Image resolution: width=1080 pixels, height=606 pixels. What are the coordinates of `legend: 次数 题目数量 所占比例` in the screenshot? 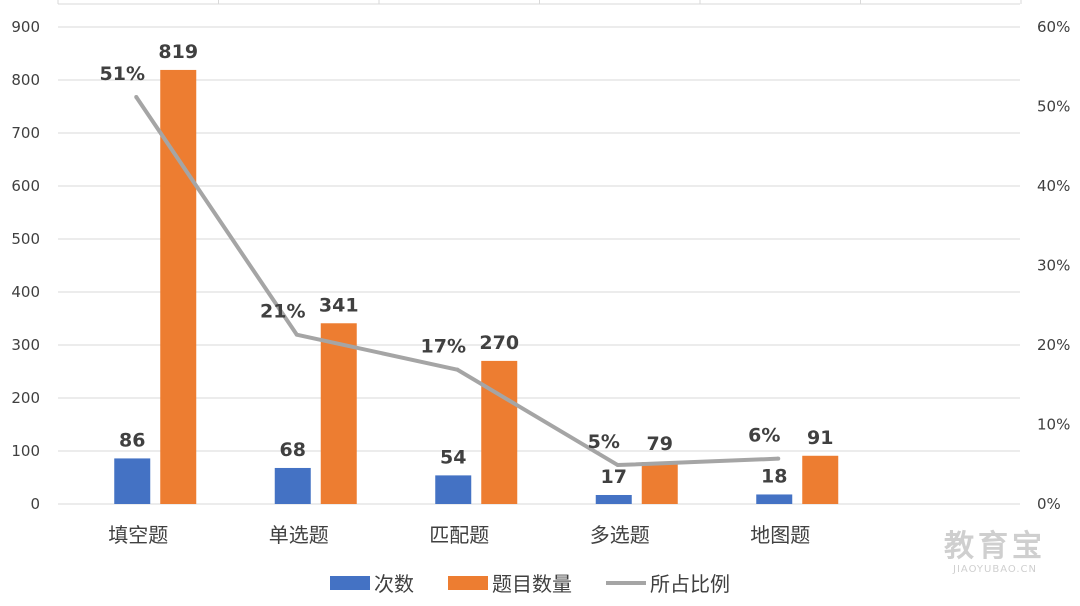 It's located at (530, 584).